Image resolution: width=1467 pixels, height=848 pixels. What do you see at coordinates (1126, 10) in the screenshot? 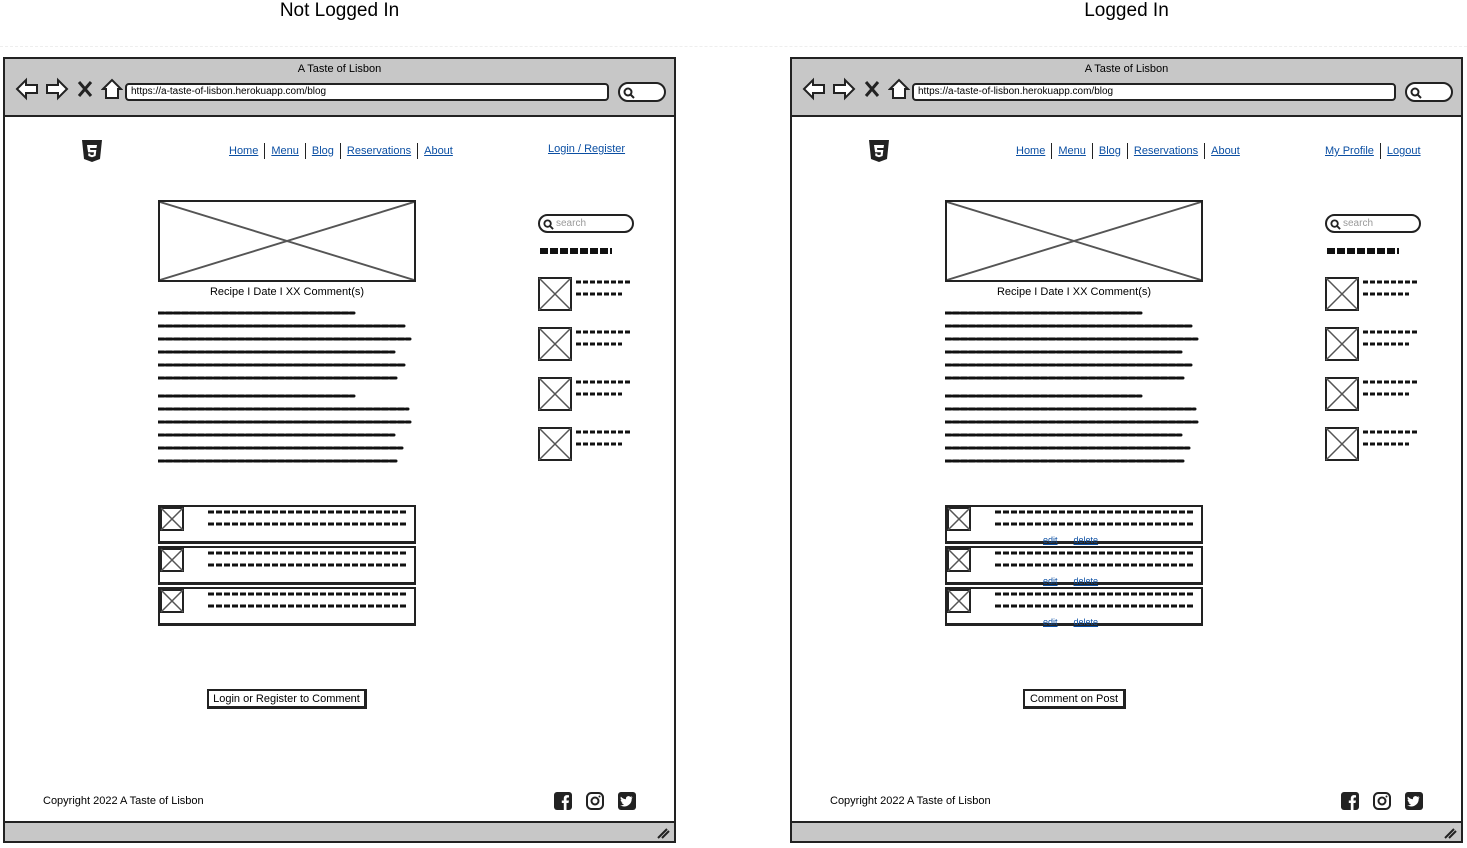
I see `panel-heading-logged-in: Logged In` at bounding box center [1126, 10].